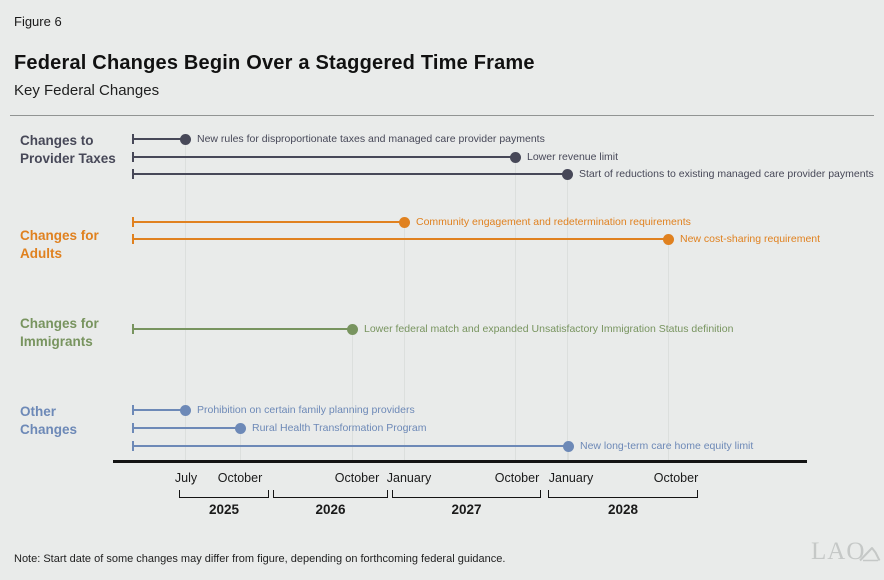 This screenshot has height=580, width=884. What do you see at coordinates (87, 90) in the screenshot?
I see `figure-subtitle: Key Federal Changes` at bounding box center [87, 90].